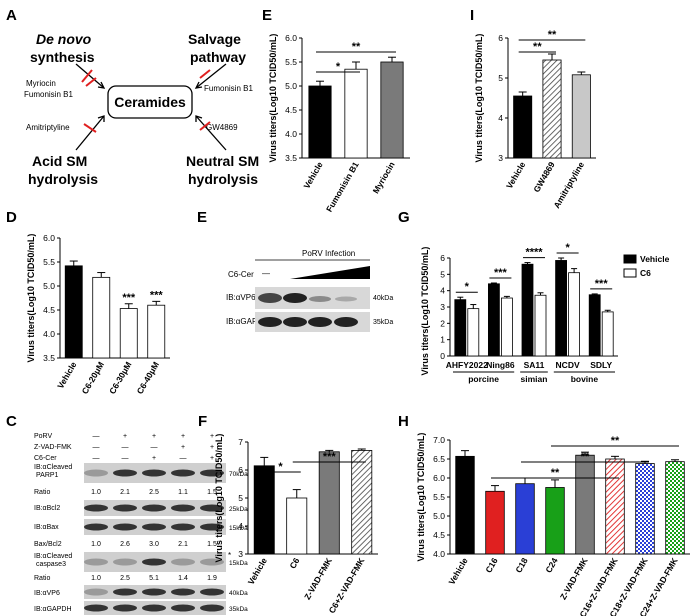 This screenshot has height=616, width=700. What do you see at coordinates (491, 565) in the screenshot?
I see `x-tick-label: C16` at bounding box center [491, 565].